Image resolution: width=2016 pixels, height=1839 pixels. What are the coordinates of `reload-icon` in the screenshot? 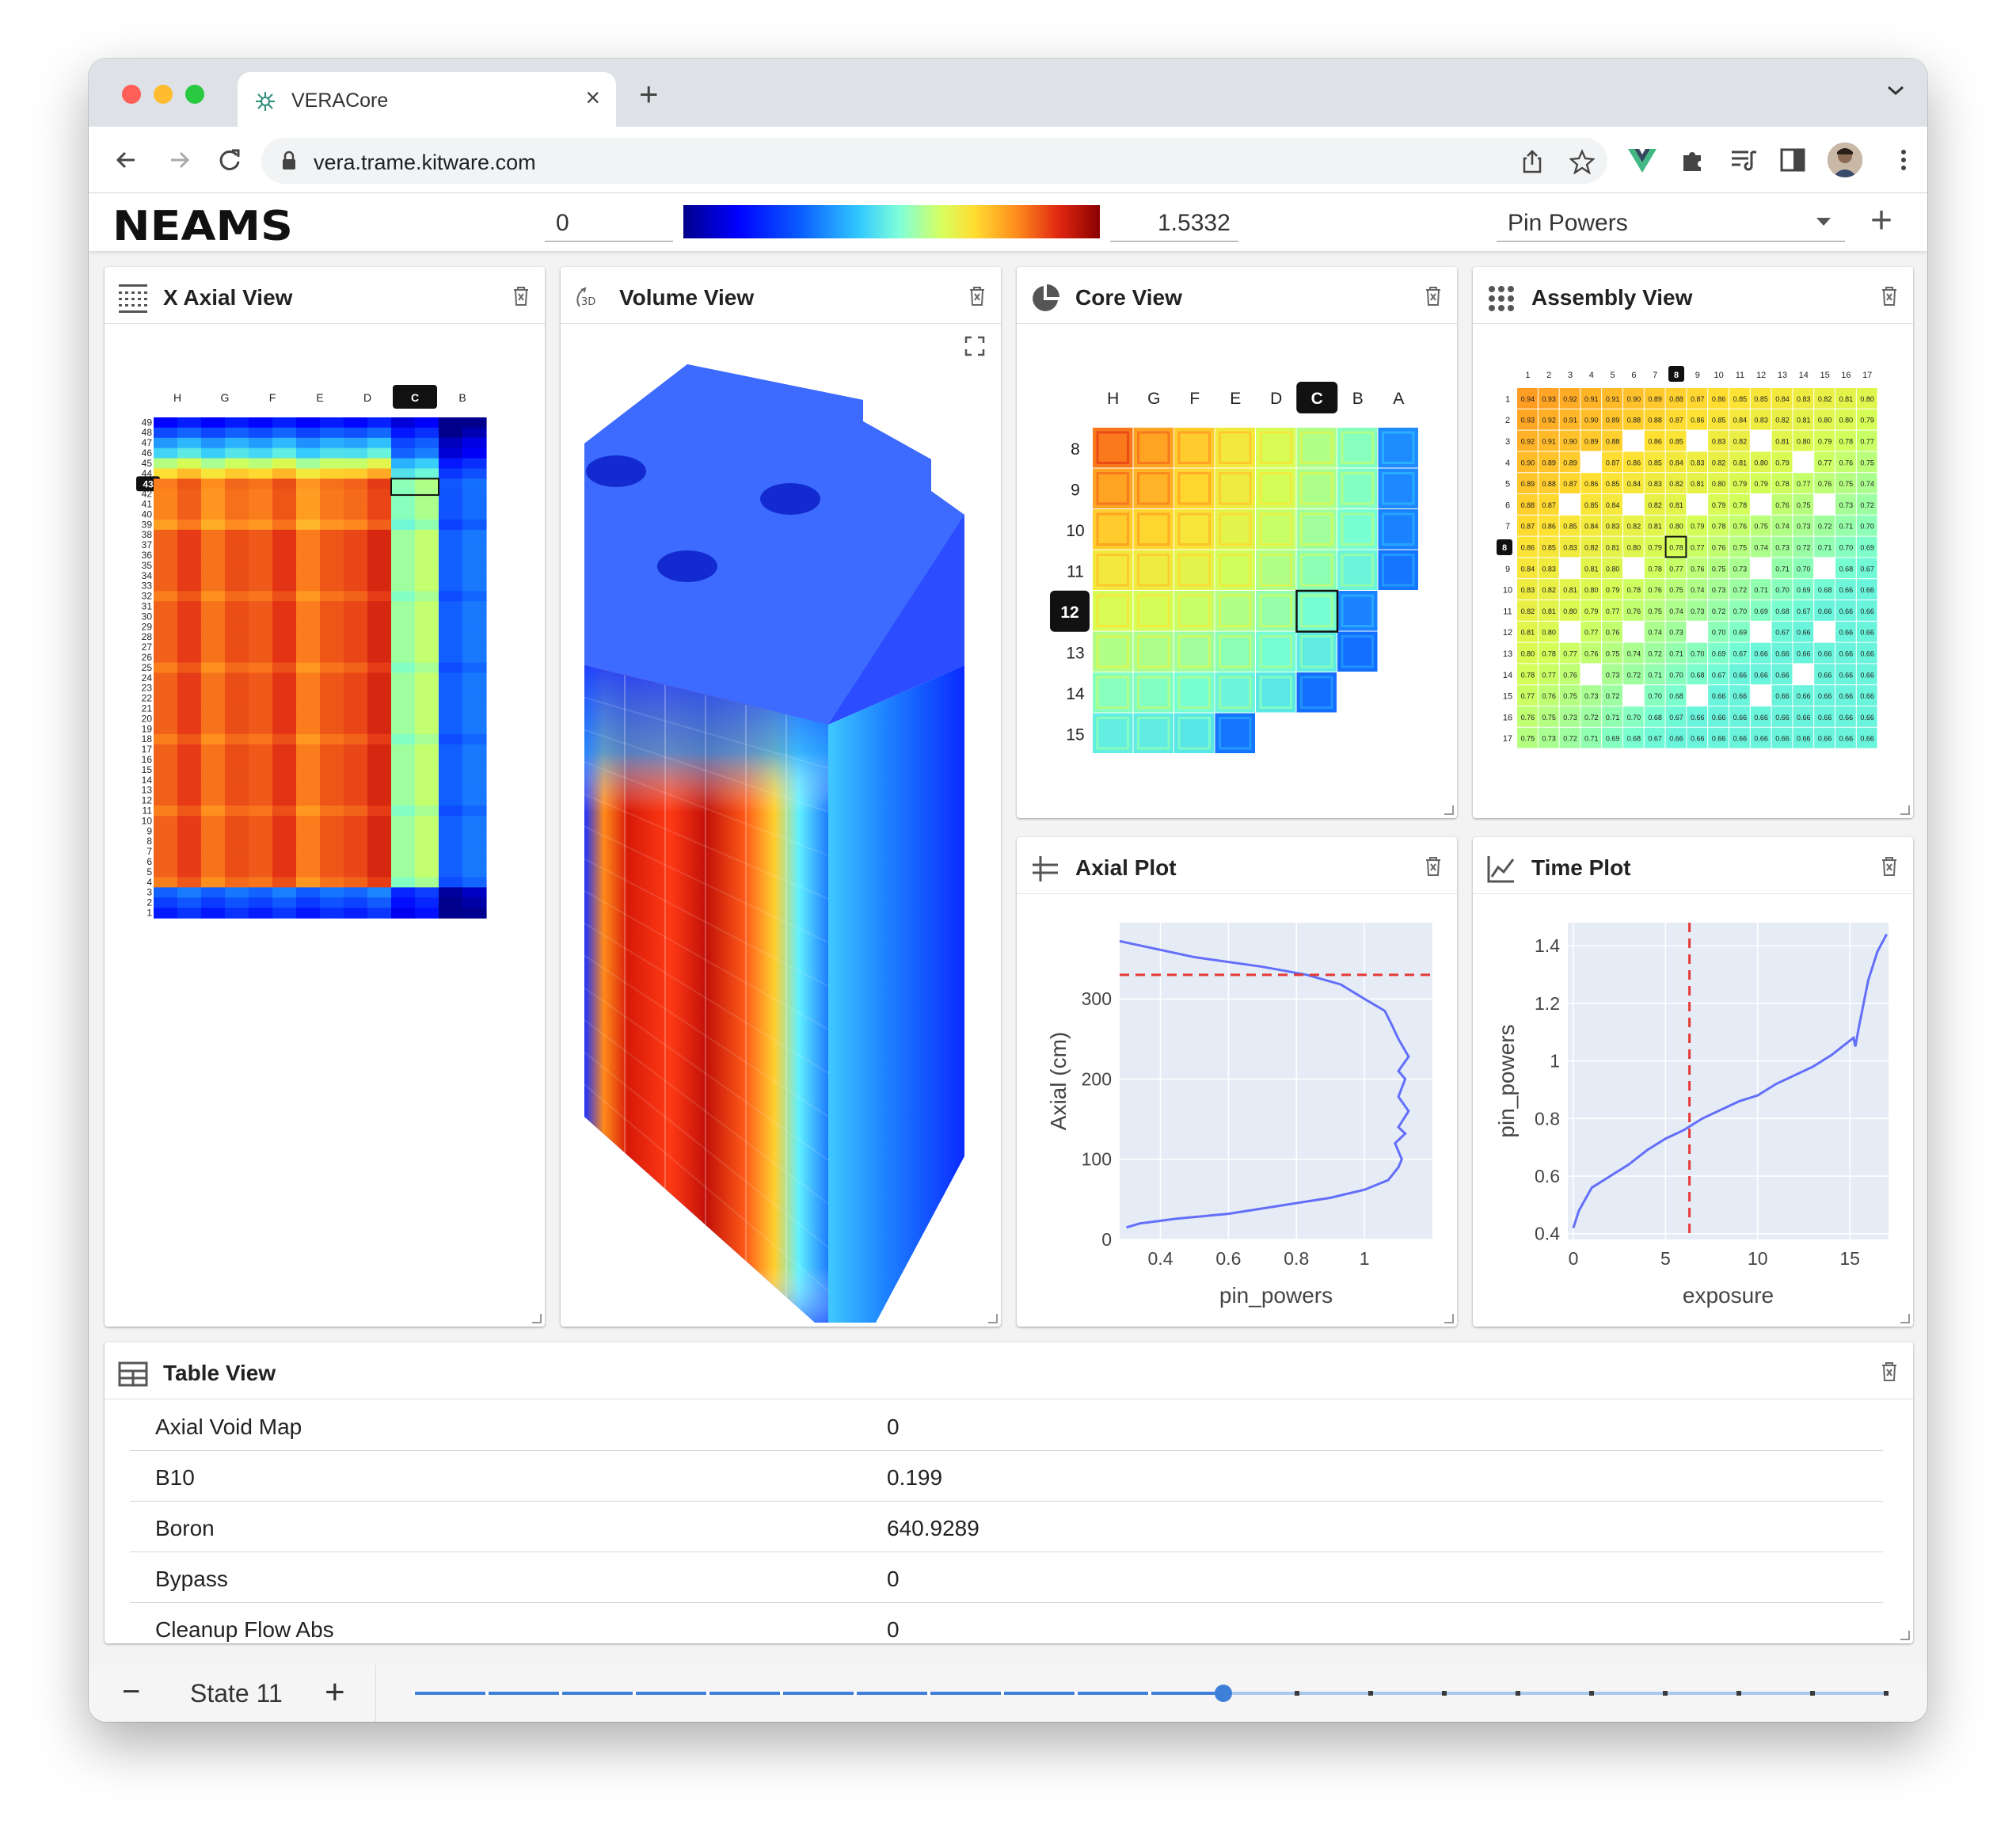 It's located at (229, 160).